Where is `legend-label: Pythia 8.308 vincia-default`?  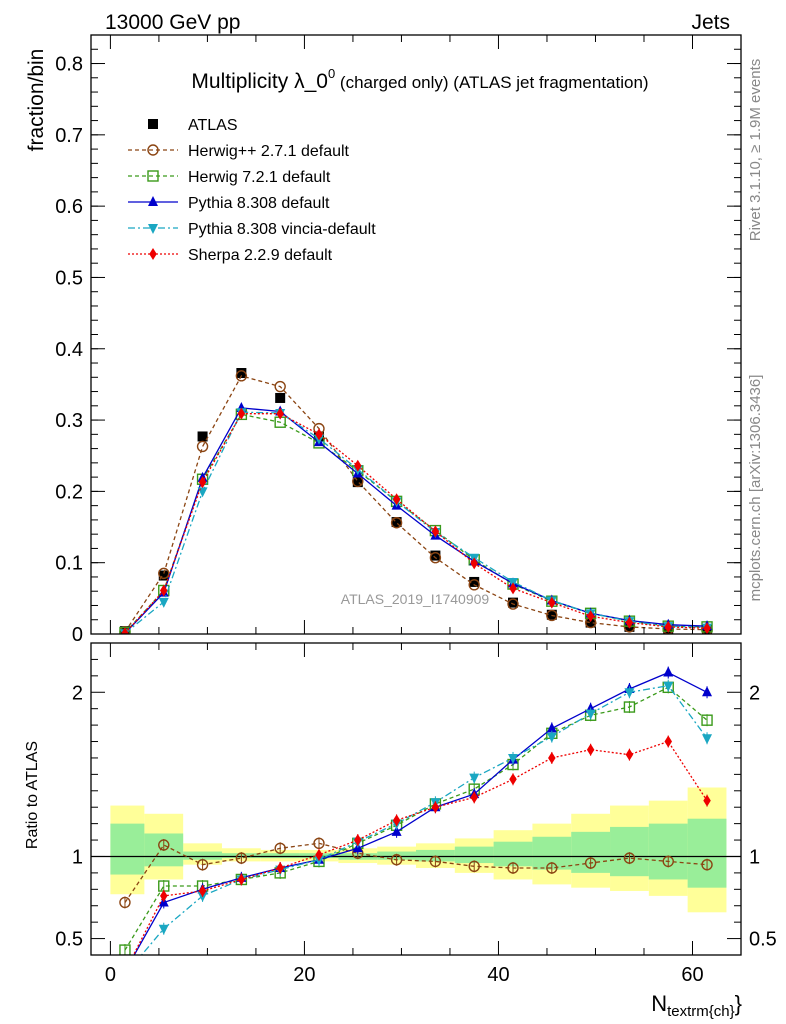
legend-label: Pythia 8.308 vincia-default is located at coordinates (282, 229).